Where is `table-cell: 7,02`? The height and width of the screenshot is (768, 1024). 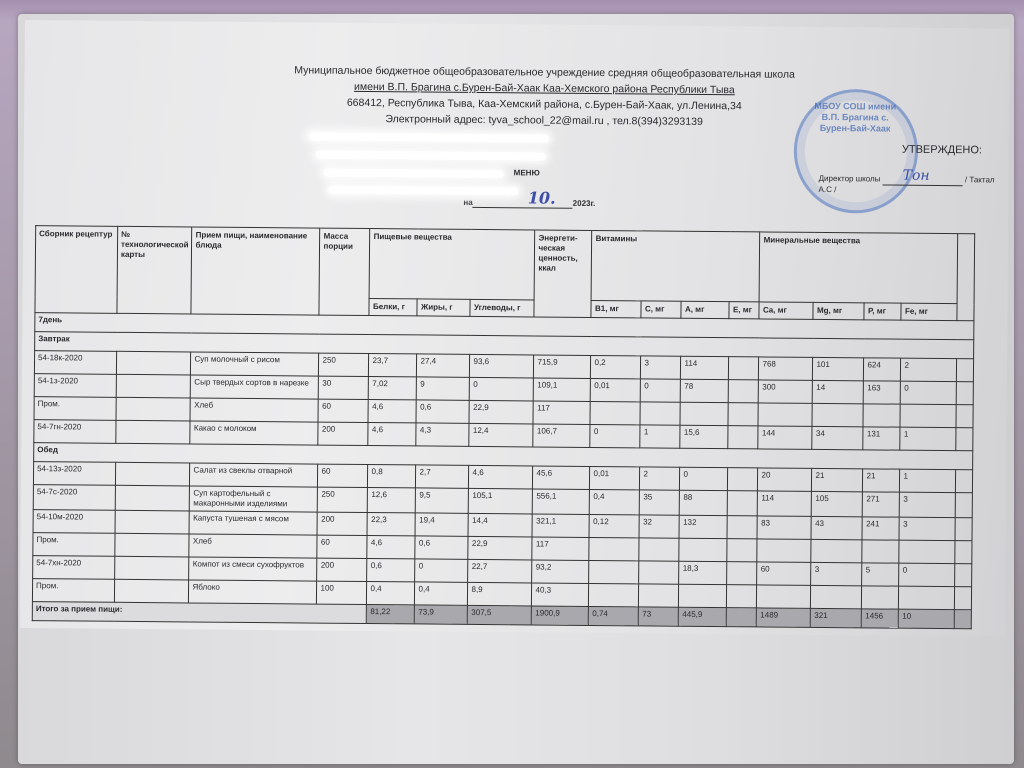
table-cell: 7,02 is located at coordinates (392, 388).